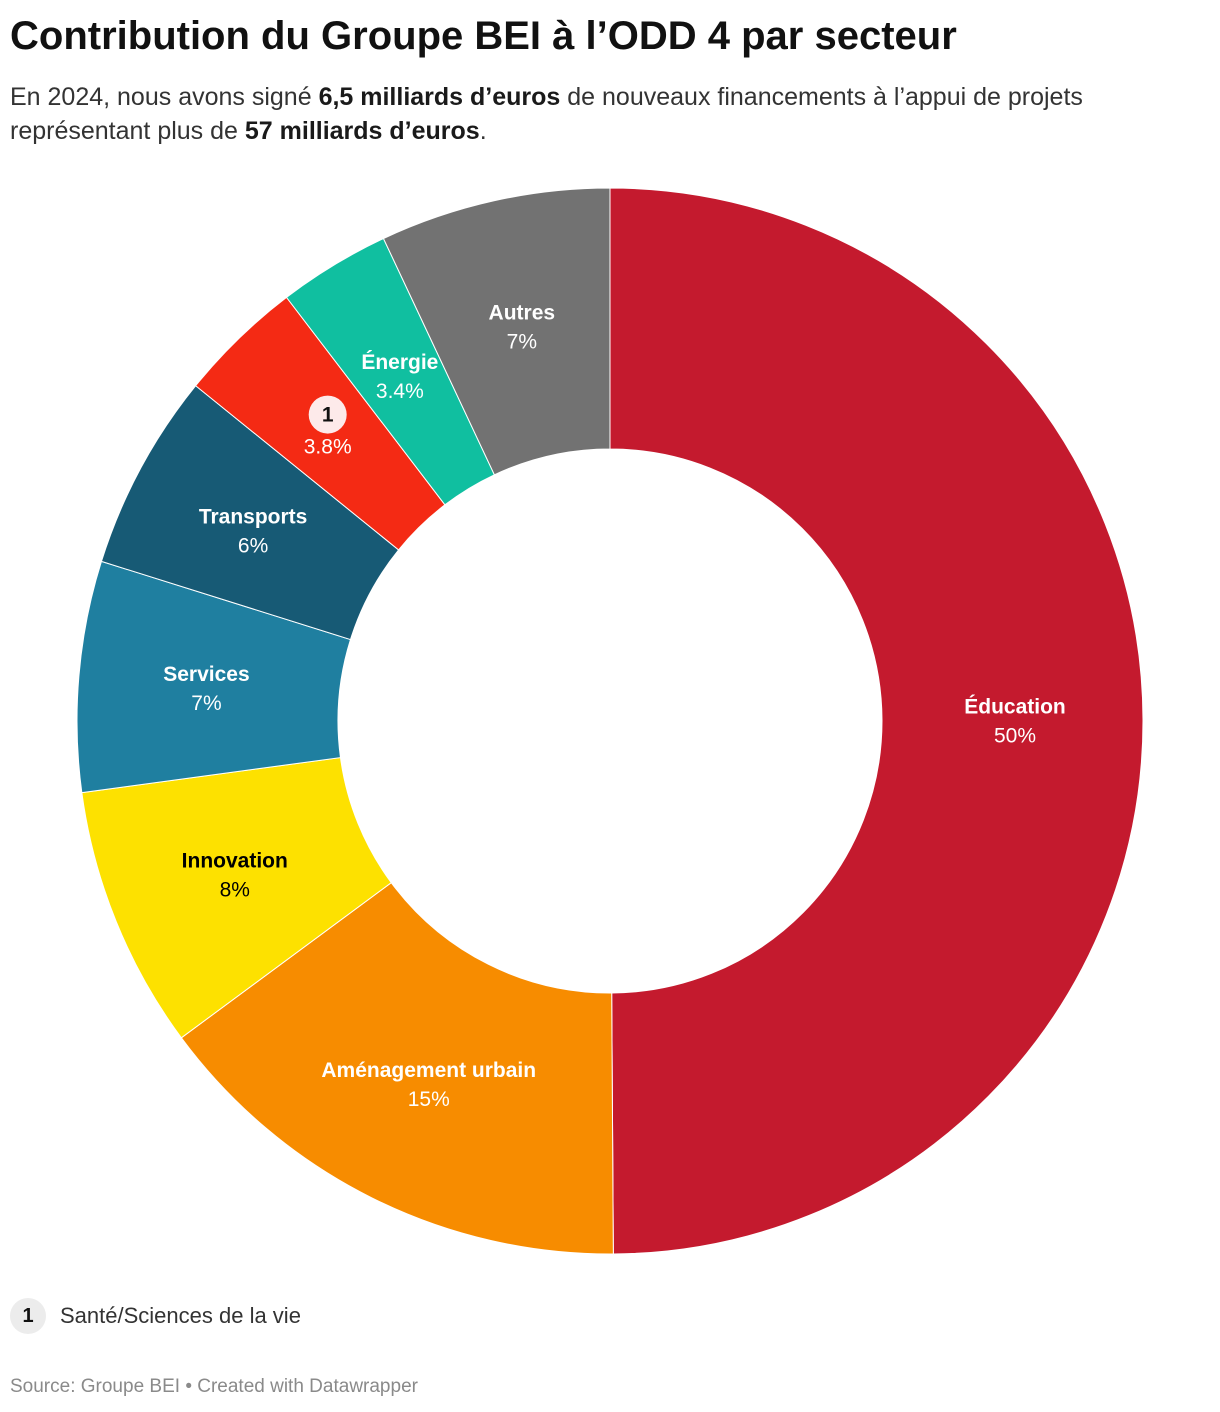 The image size is (1220, 1412). I want to click on slice-label-autres: Autres 7%, so click(522, 328).